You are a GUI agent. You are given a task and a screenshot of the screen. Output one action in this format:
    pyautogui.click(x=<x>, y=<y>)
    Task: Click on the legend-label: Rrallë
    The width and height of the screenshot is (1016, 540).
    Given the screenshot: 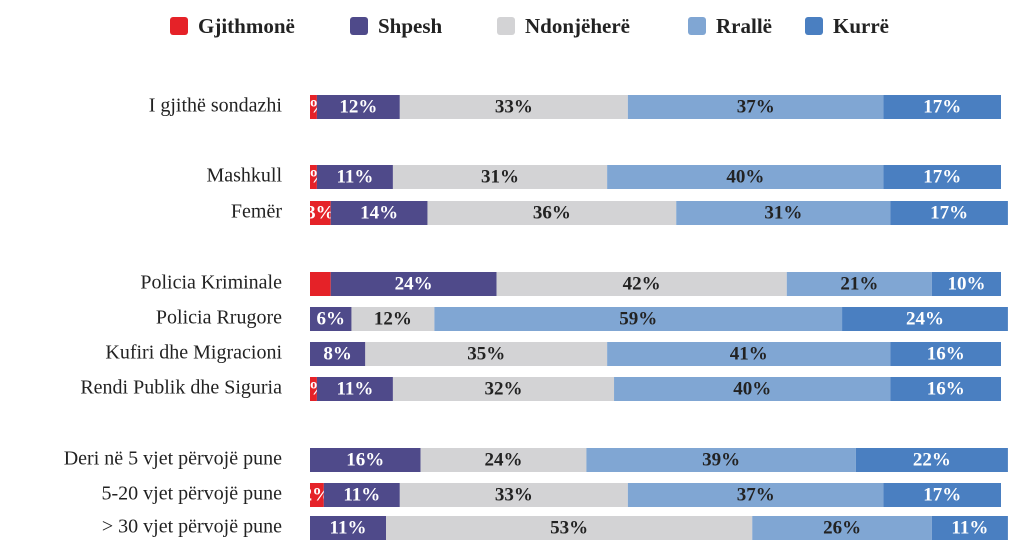 What is the action you would take?
    pyautogui.click(x=744, y=26)
    